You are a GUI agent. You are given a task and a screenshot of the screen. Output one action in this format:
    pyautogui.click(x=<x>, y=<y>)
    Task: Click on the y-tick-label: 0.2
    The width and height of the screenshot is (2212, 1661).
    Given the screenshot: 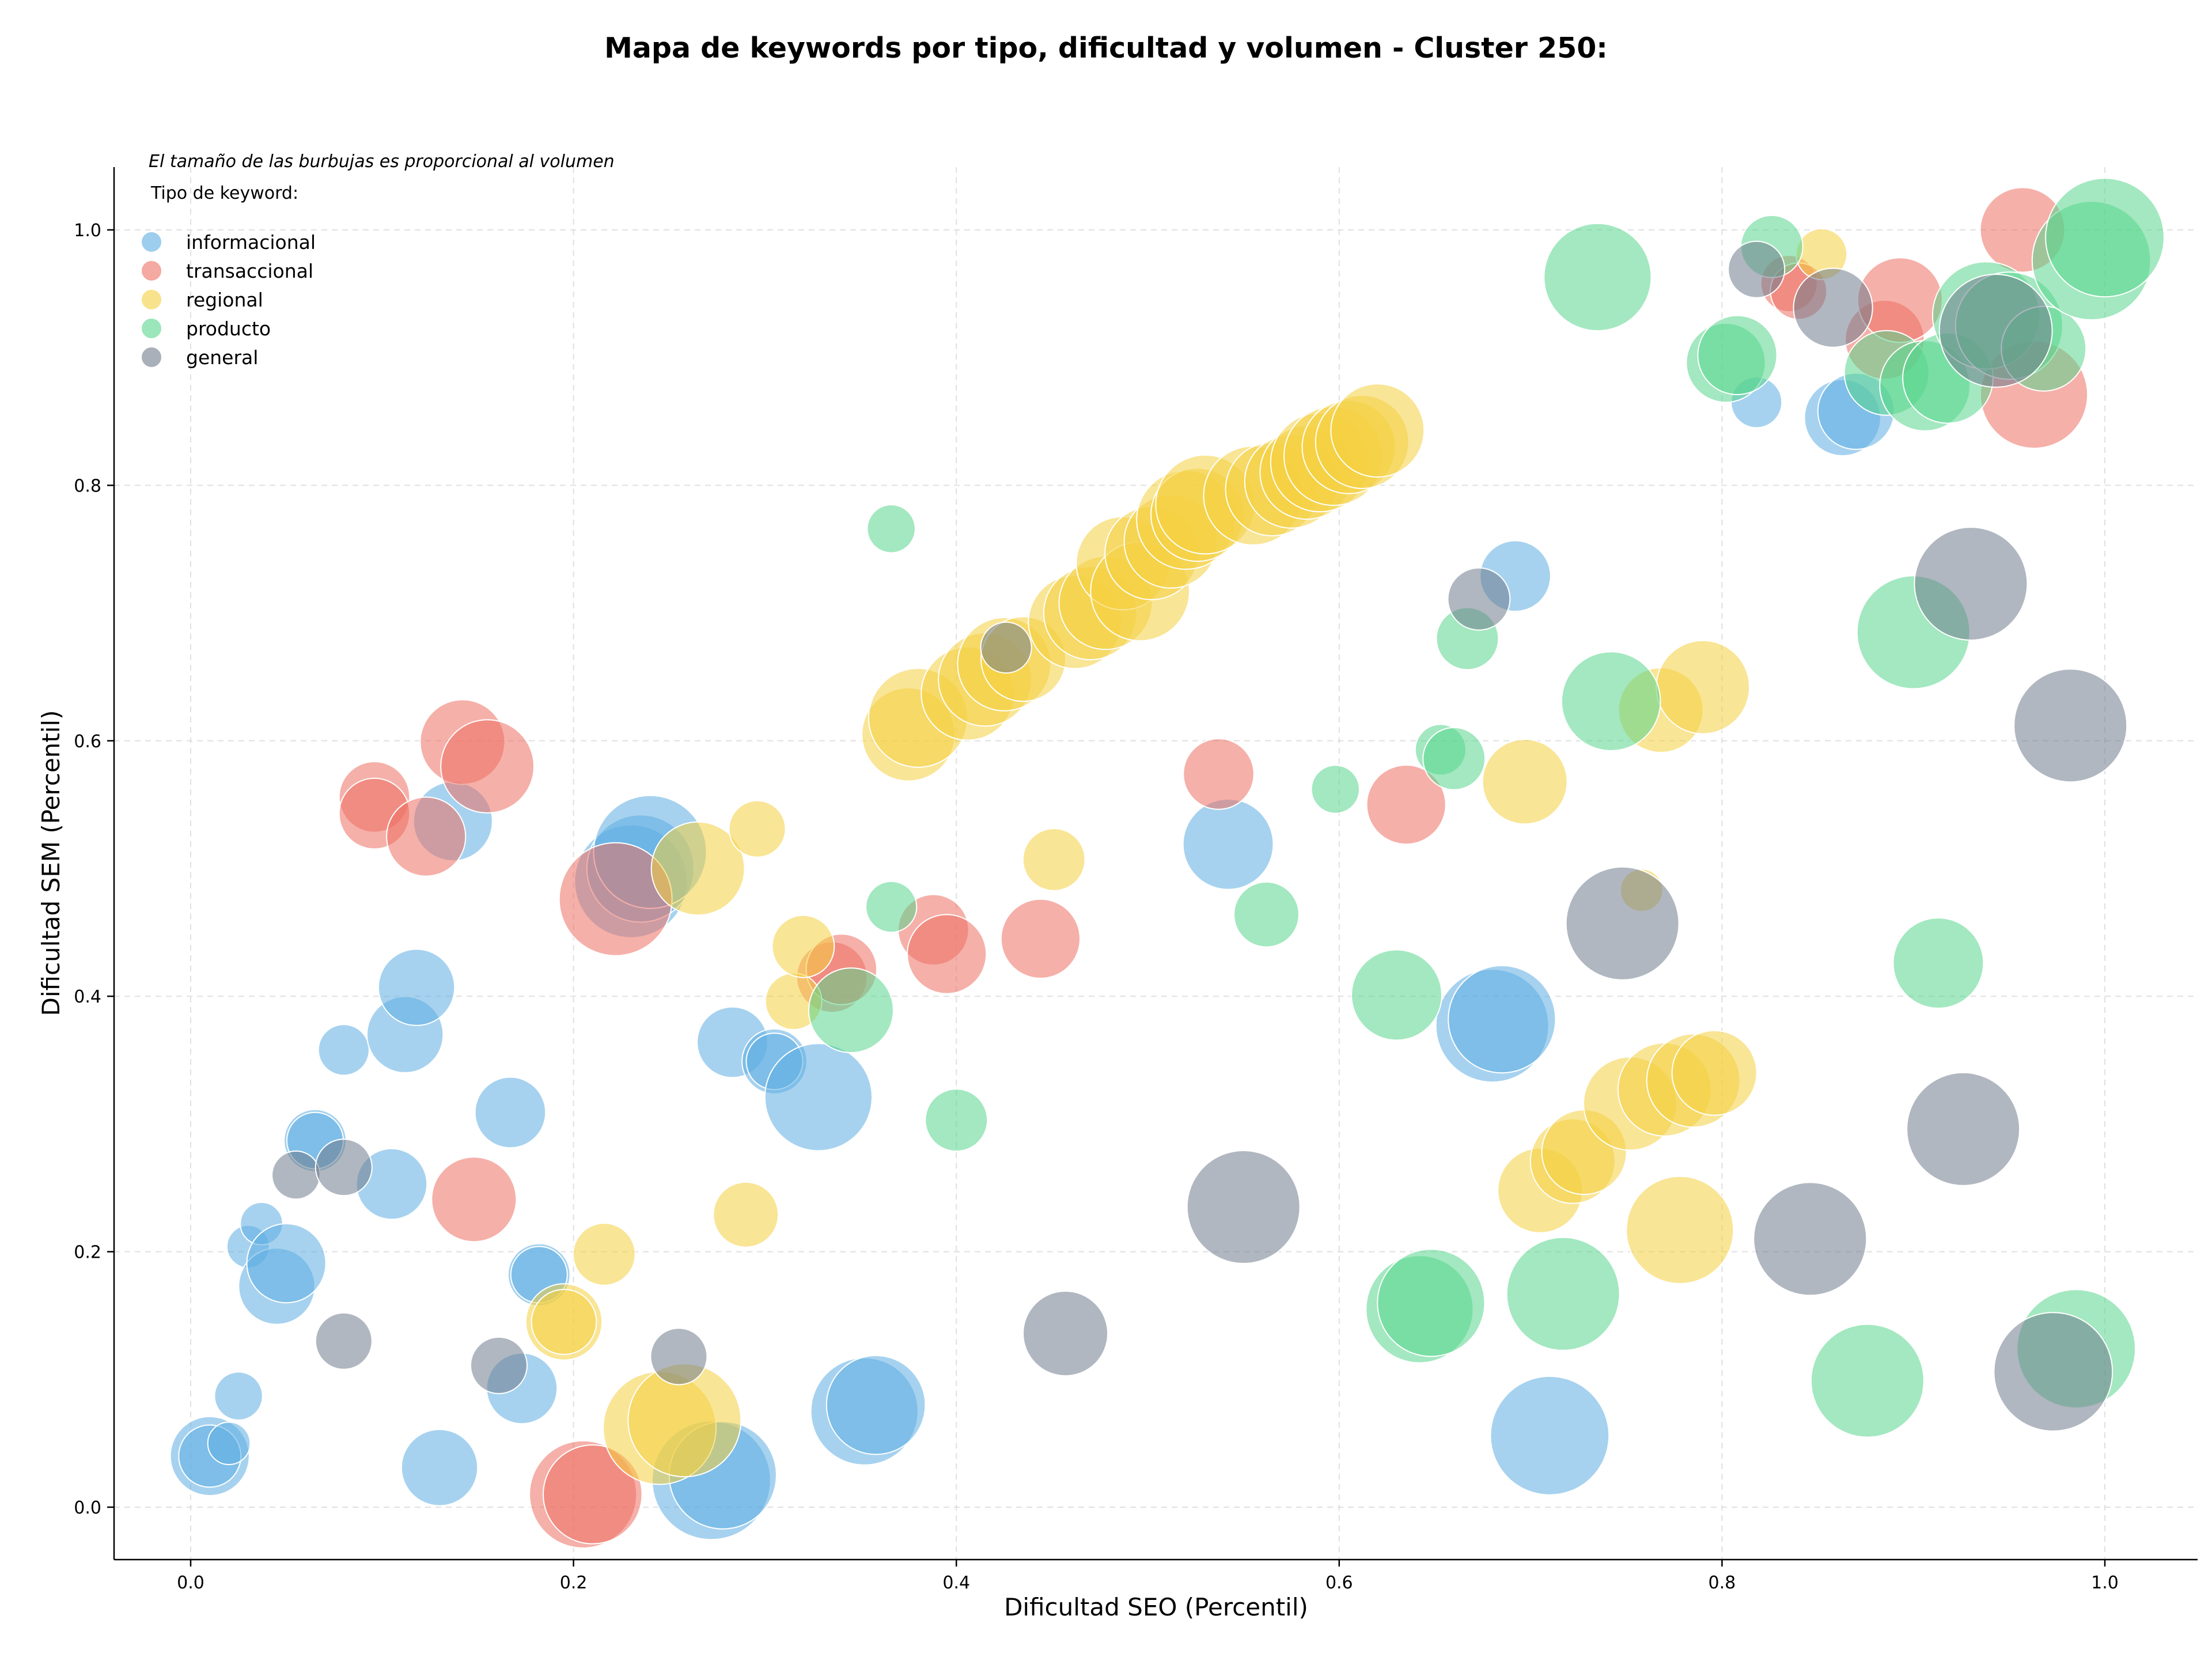 What is the action you would take?
    pyautogui.click(x=87, y=1253)
    